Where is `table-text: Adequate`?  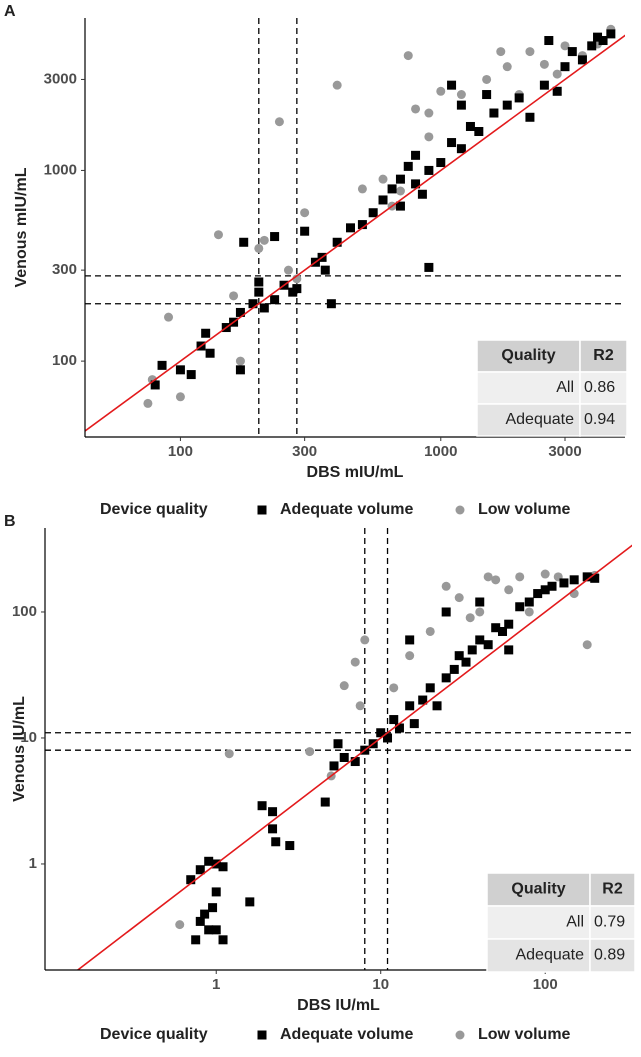 table-text: Adequate is located at coordinates (549, 955).